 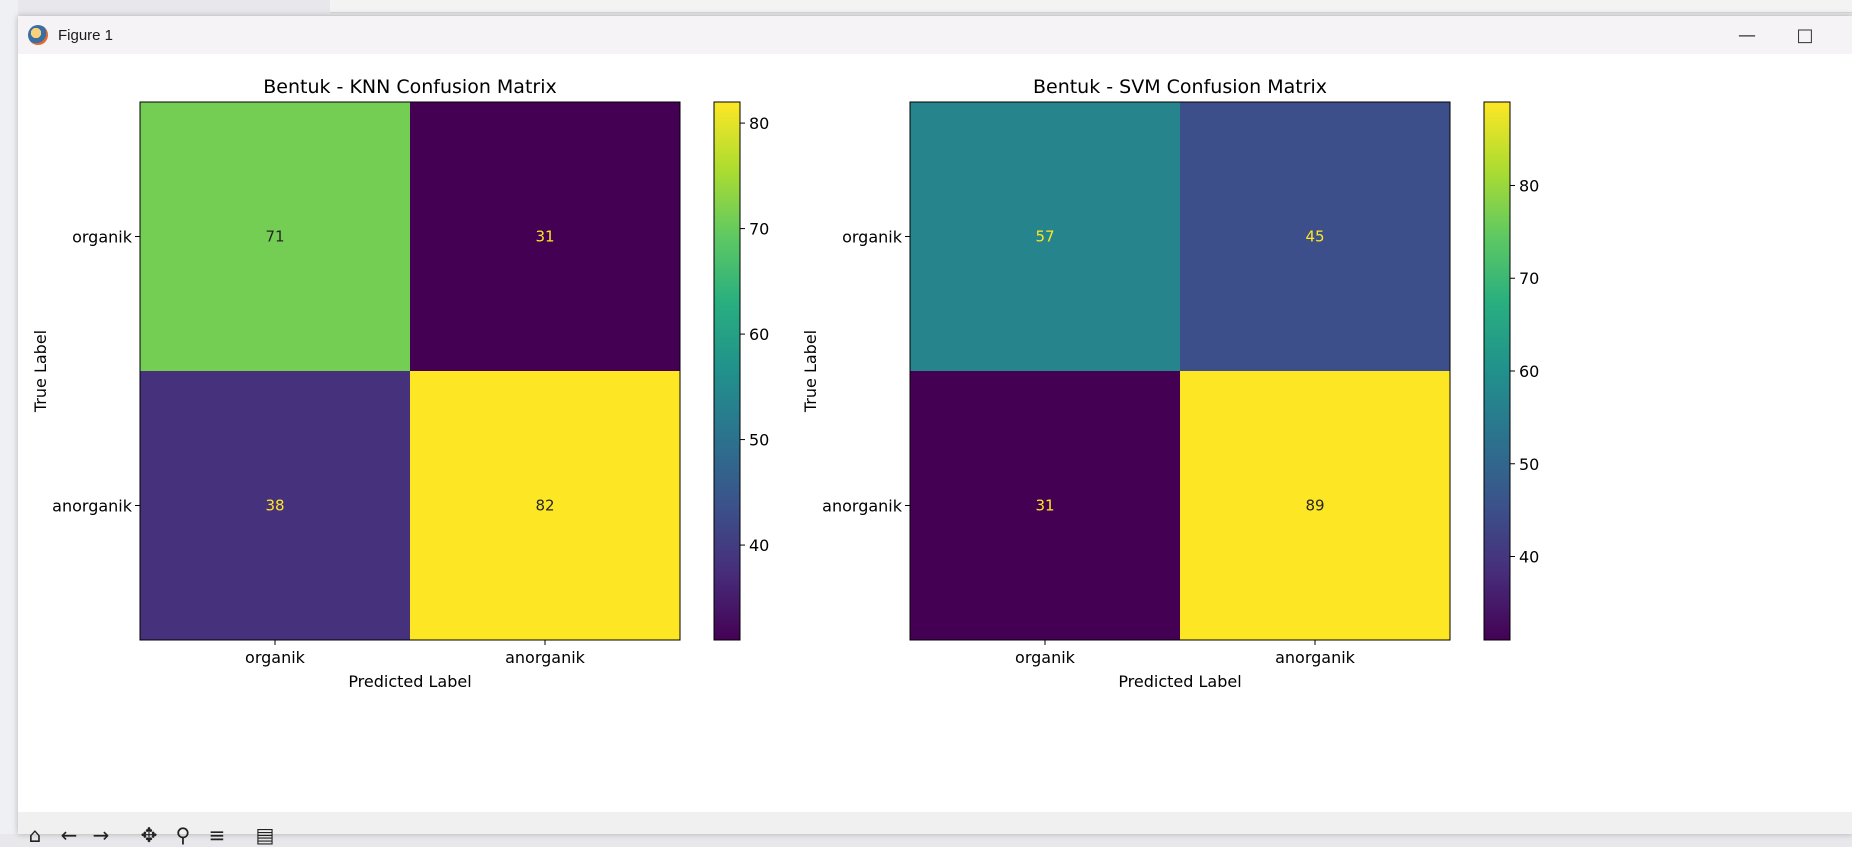 What do you see at coordinates (86, 35) in the screenshot?
I see `window-title: Figure 1` at bounding box center [86, 35].